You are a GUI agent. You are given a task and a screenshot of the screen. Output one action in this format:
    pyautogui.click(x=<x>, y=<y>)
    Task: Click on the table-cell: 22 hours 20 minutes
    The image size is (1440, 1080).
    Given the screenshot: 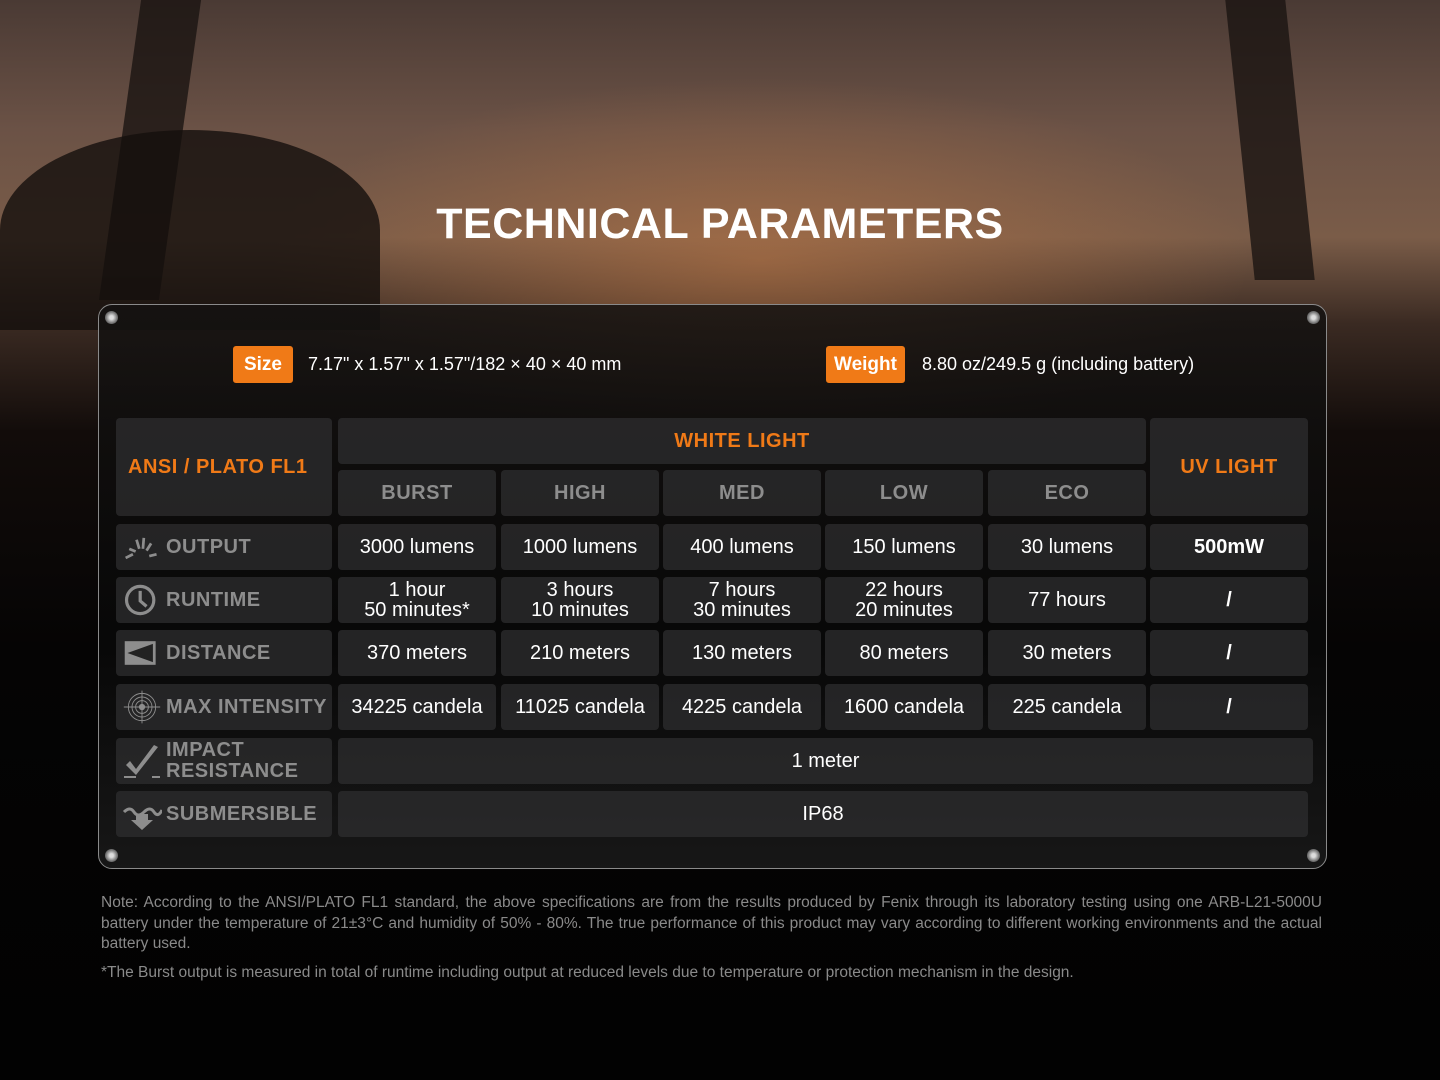 What is the action you would take?
    pyautogui.click(x=904, y=600)
    